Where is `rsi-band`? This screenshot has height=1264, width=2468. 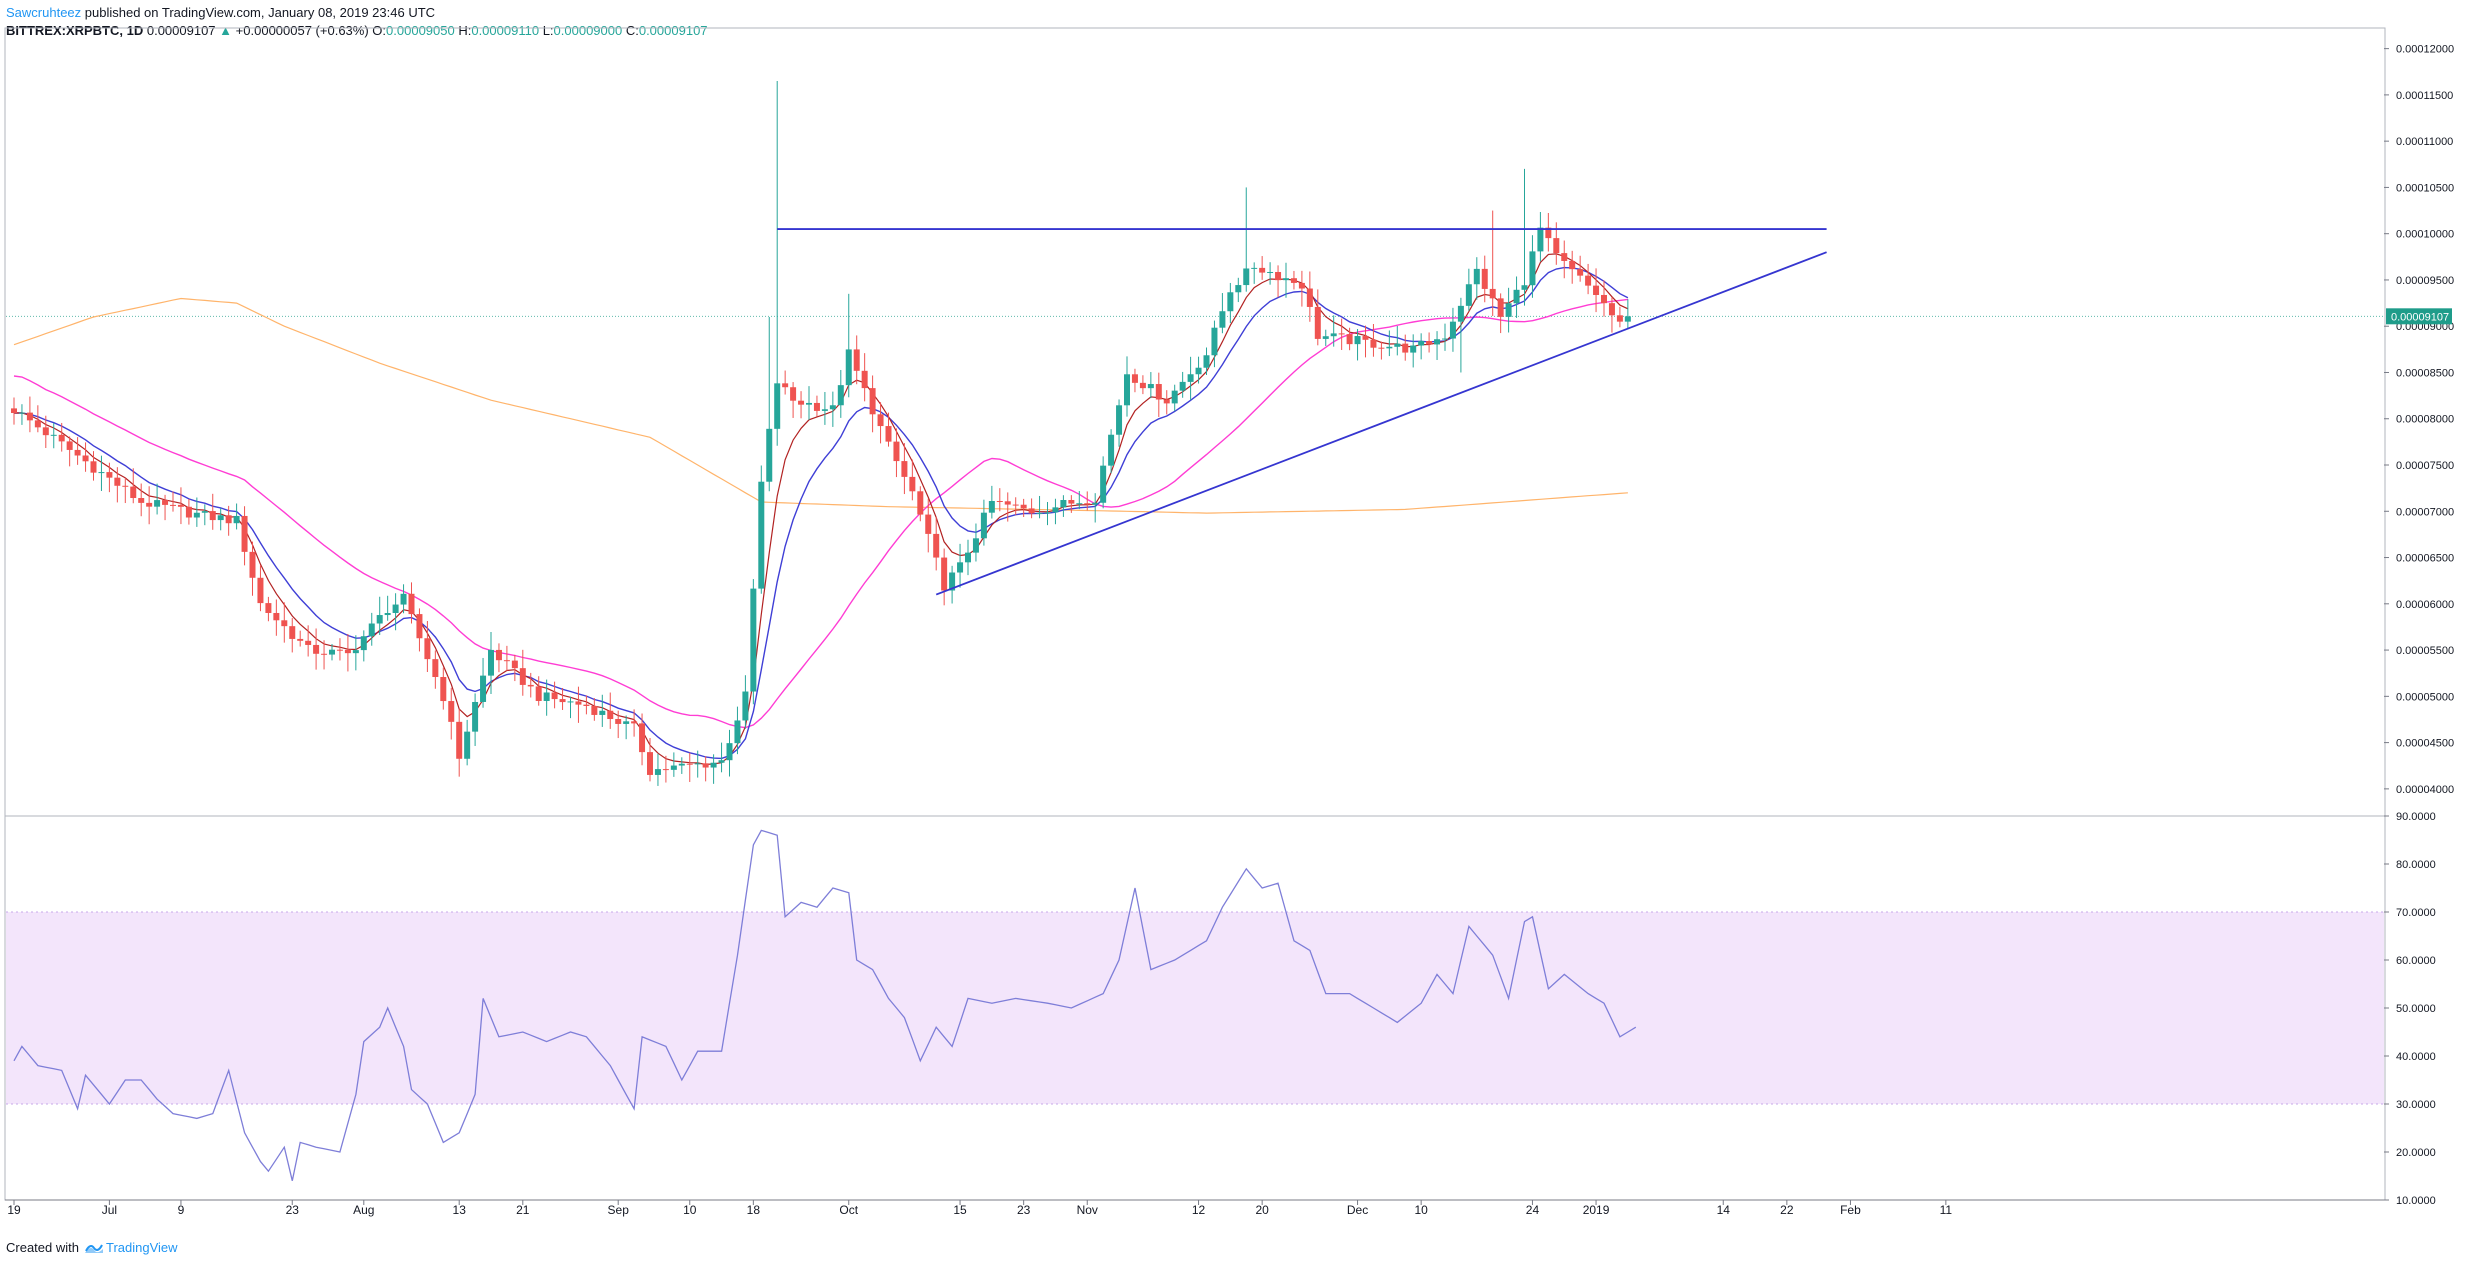
rsi-band is located at coordinates (1195, 1008).